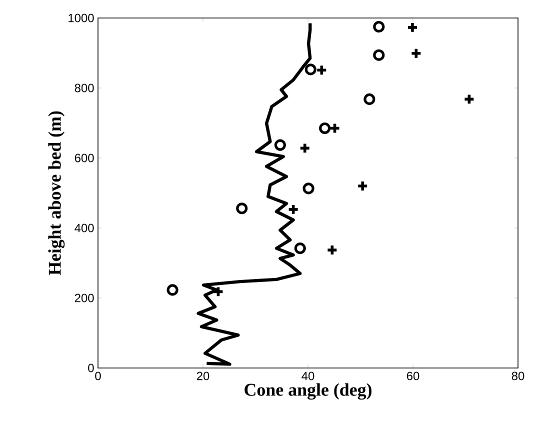 The image size is (541, 435). I want to click on x-tick-label: 80, so click(518, 376).